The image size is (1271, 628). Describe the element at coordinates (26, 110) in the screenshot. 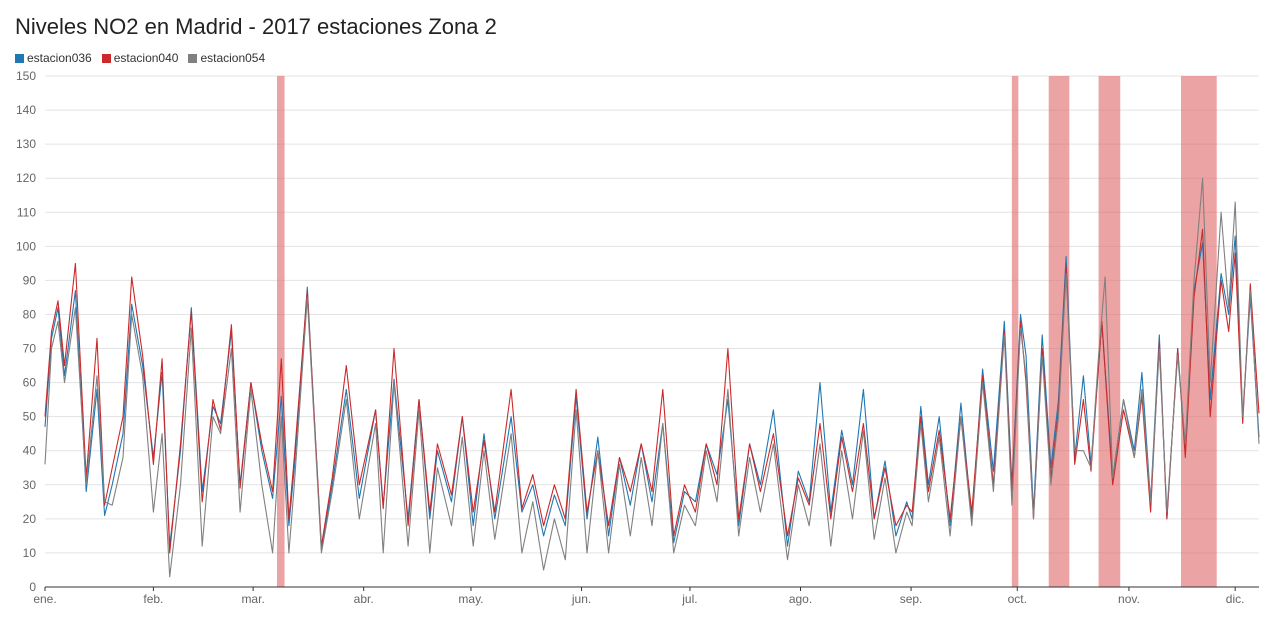

I see `y-tick-label-140: 140` at that location.